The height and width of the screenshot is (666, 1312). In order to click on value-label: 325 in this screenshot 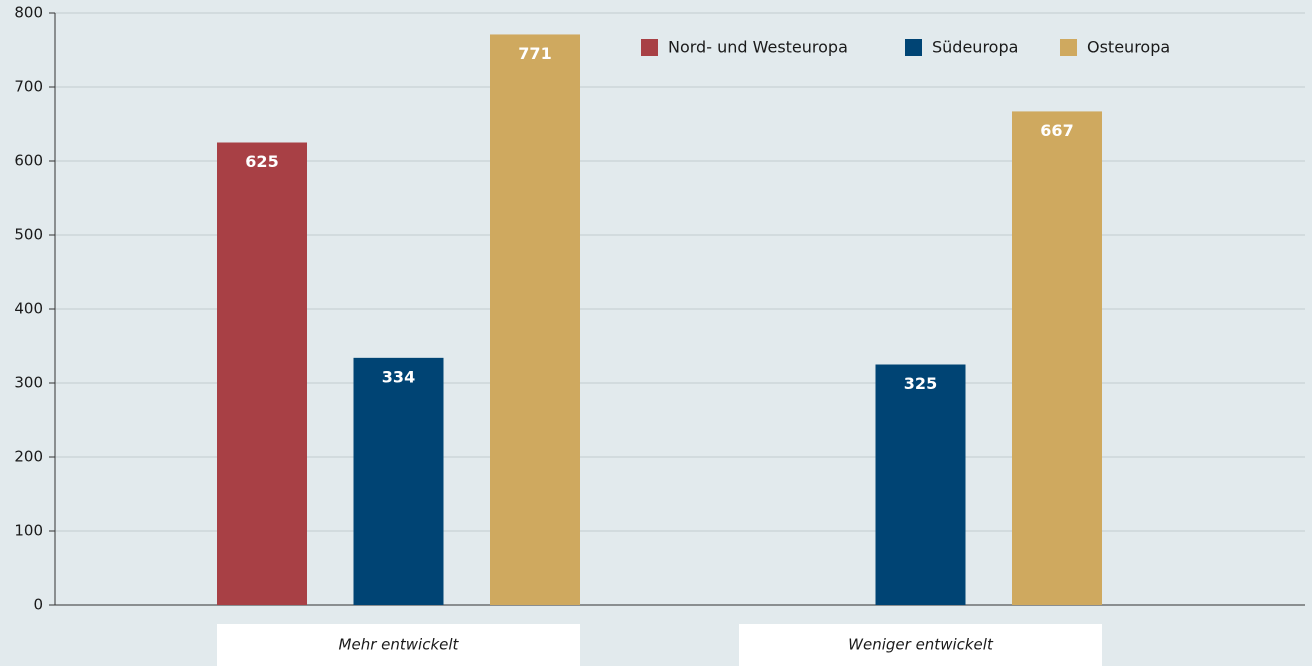, I will do `click(920, 383)`.